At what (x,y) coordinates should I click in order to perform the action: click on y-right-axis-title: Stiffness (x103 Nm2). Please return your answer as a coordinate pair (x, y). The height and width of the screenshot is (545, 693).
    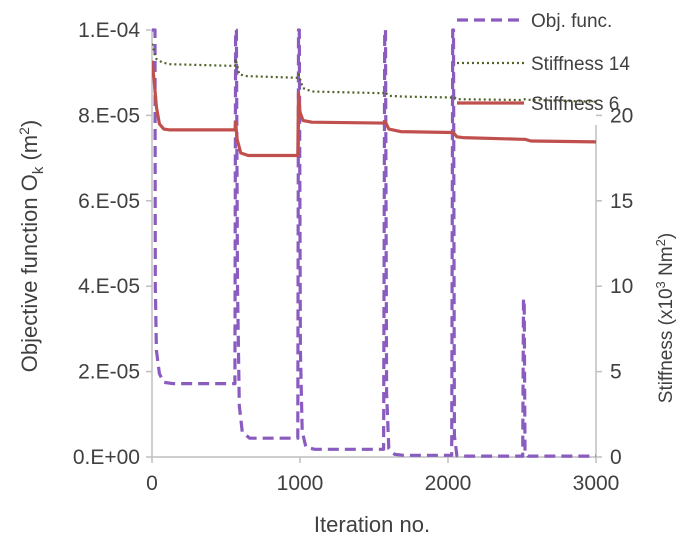
    Looking at the image, I should click on (665, 318).